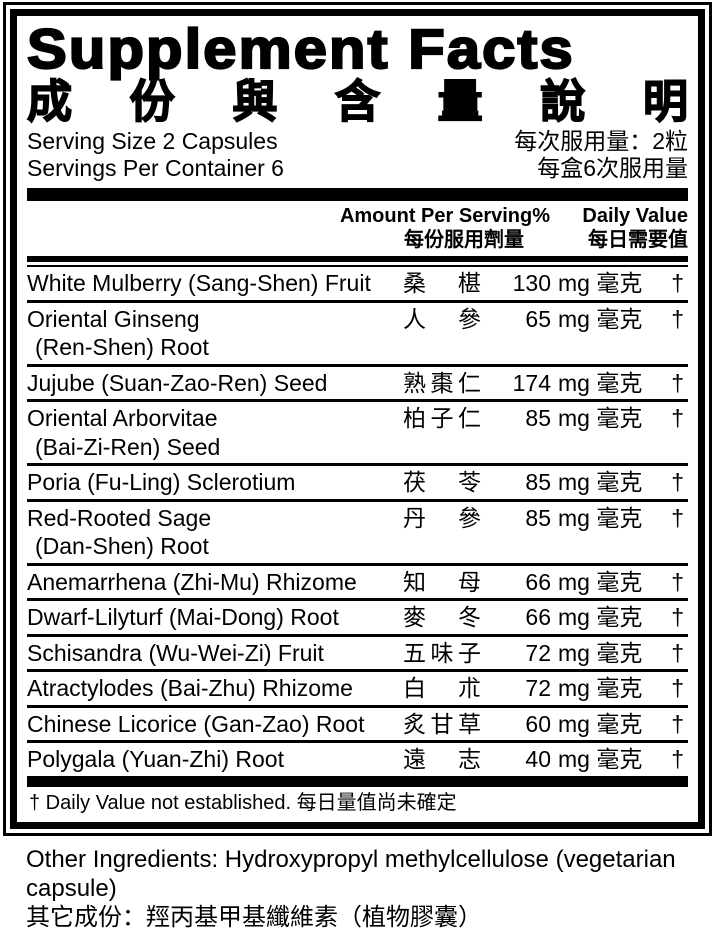 The height and width of the screenshot is (939, 715). I want to click on title-character: 與, so click(255, 101).